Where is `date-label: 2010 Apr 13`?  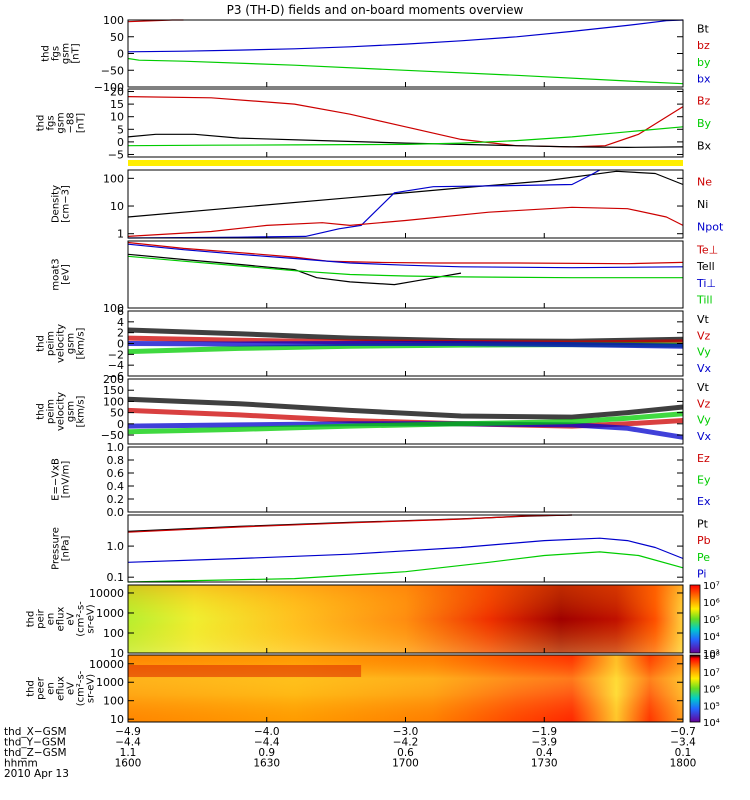 date-label: 2010 Apr 13 is located at coordinates (36, 774).